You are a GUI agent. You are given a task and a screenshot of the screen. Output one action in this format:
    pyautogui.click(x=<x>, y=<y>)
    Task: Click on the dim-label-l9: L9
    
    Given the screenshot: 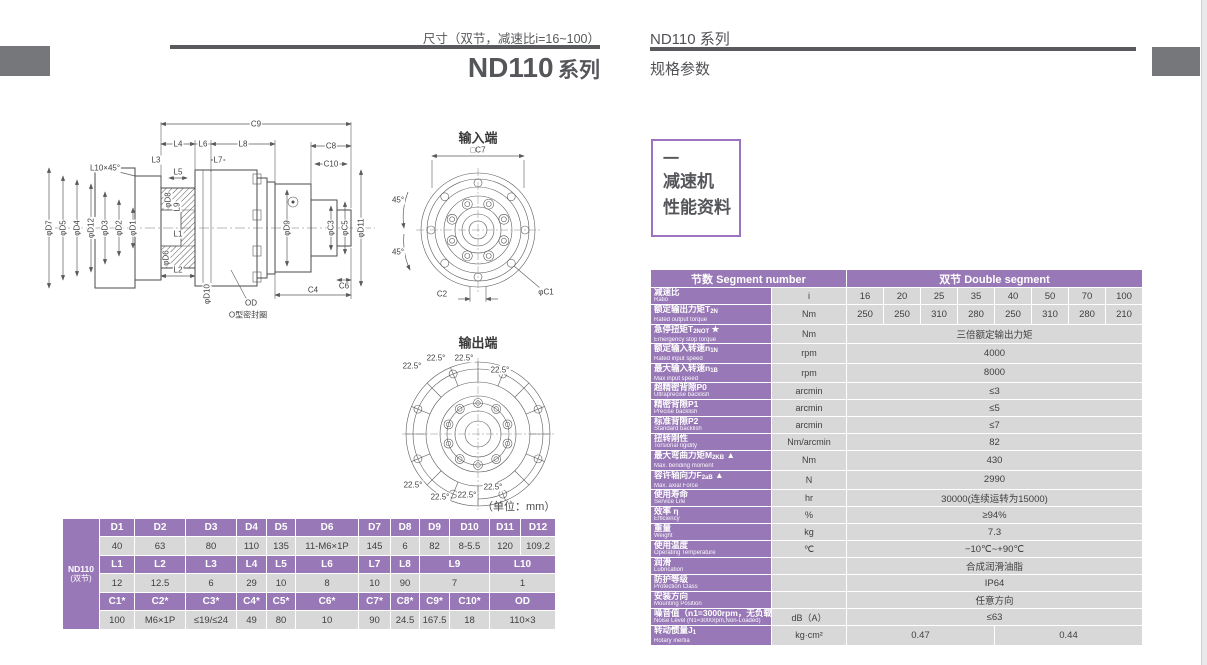 What is the action you would take?
    pyautogui.click(x=177, y=207)
    